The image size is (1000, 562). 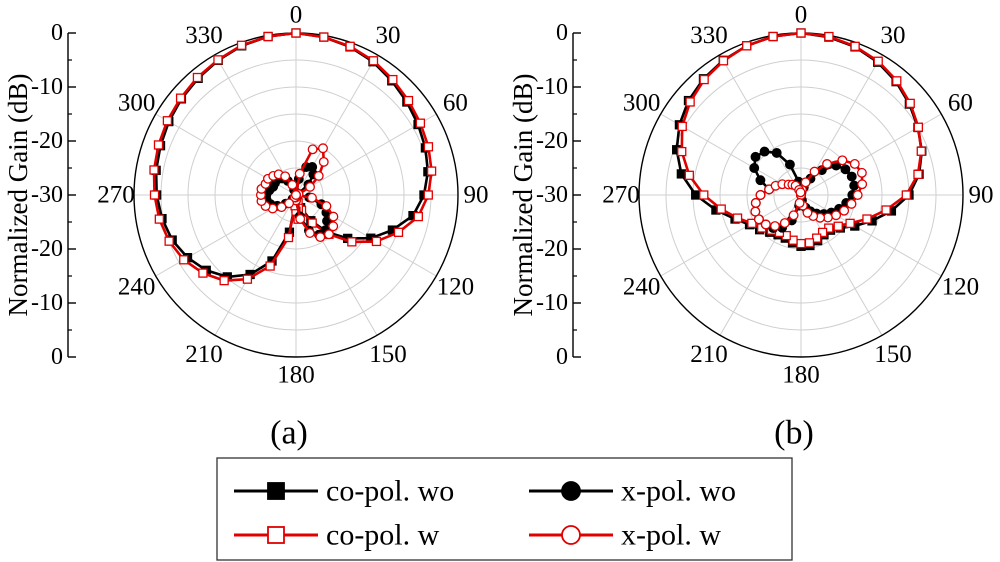 I want to click on angle-label: 330, so click(x=204, y=35).